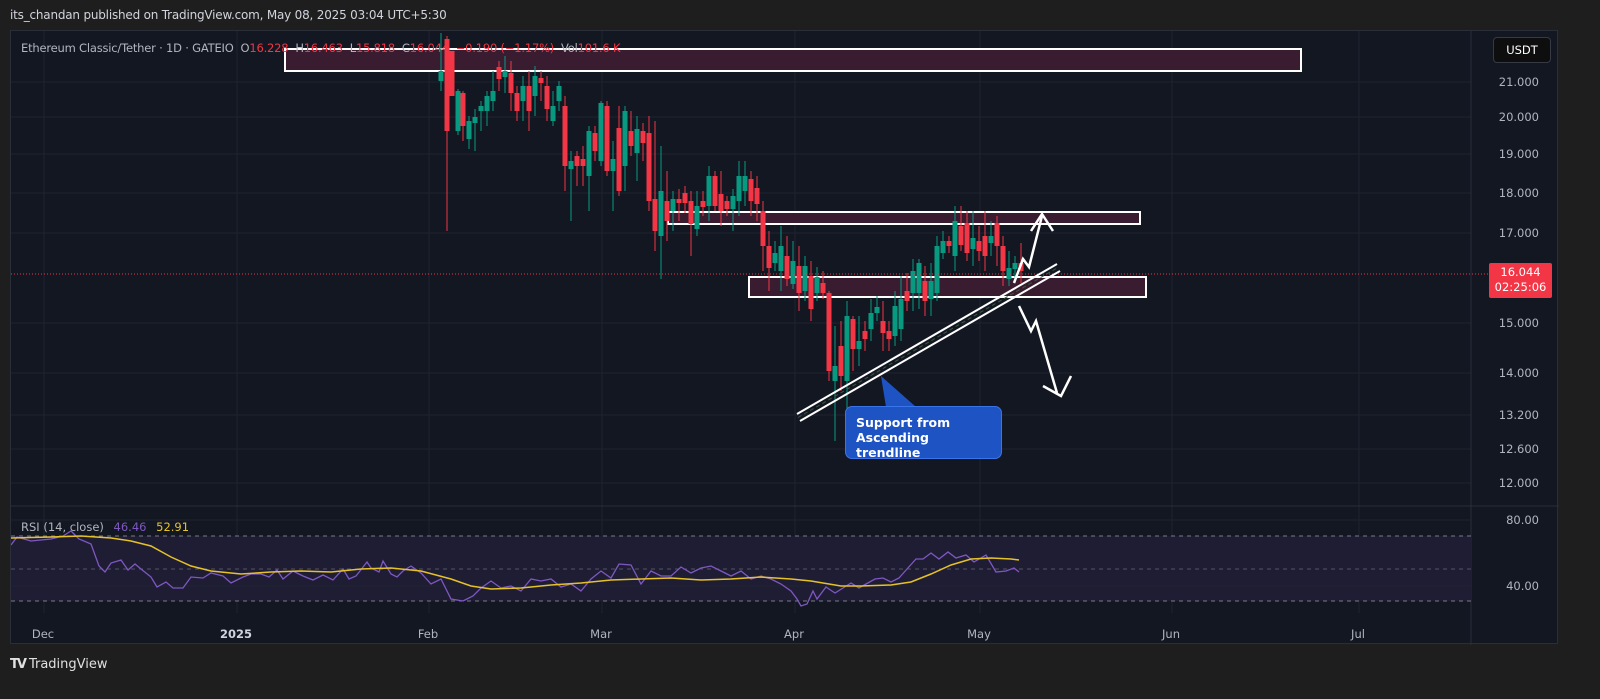 The image size is (1600, 699). I want to click on tradingview-logo-icon: TV, so click(18, 664).